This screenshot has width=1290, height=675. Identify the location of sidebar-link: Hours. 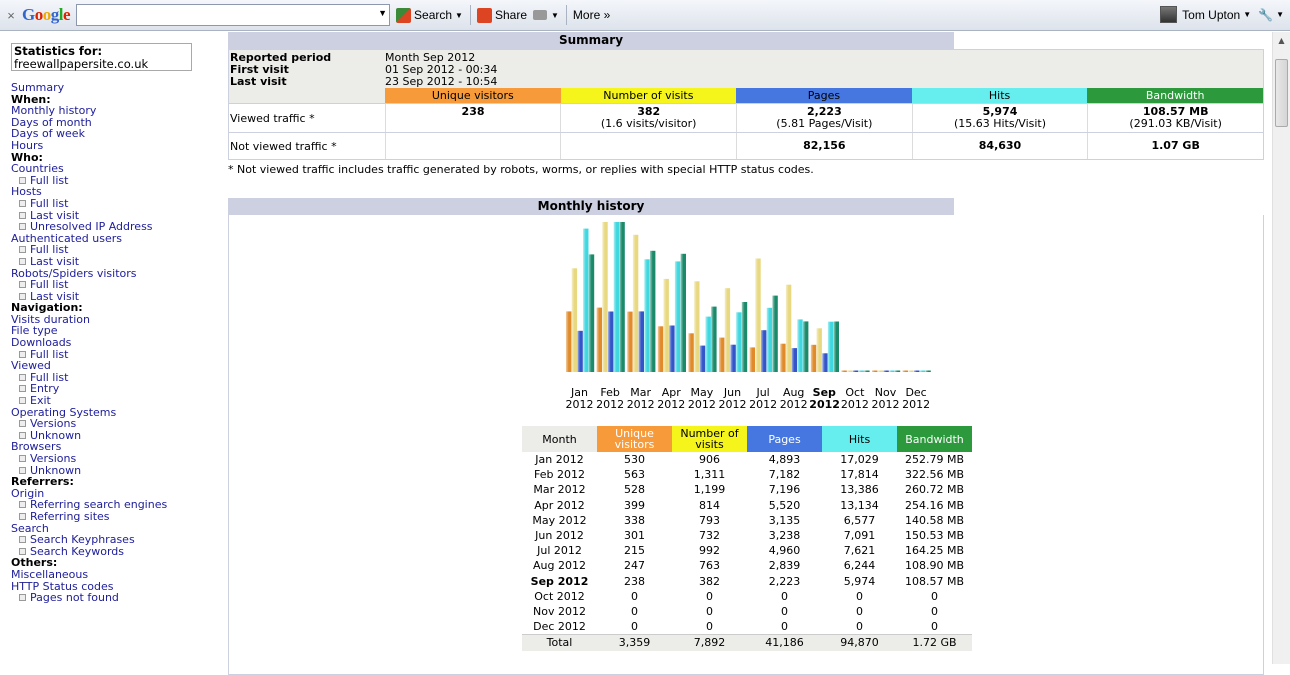
(27, 145).